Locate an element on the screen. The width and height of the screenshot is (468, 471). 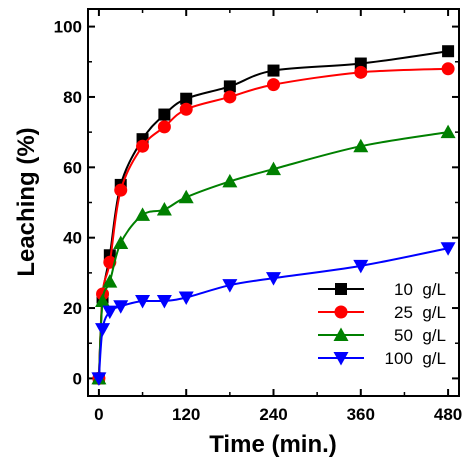
legend: 10 g/L 25 g/L 50 g/L 100 g/L is located at coordinates (382, 324).